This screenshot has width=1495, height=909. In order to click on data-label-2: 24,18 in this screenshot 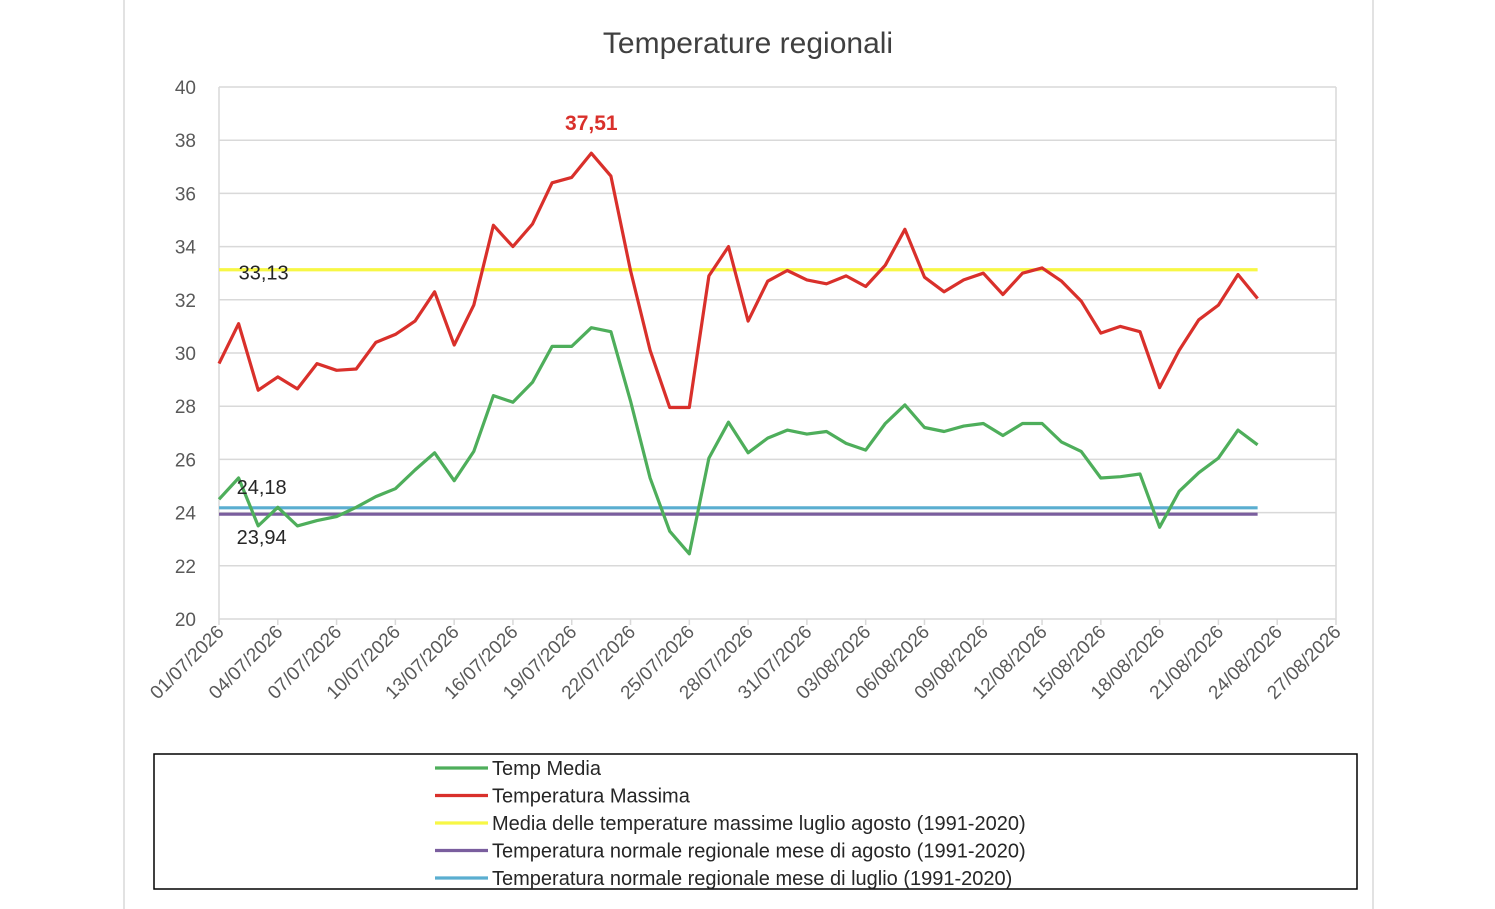, I will do `click(262, 488)`.